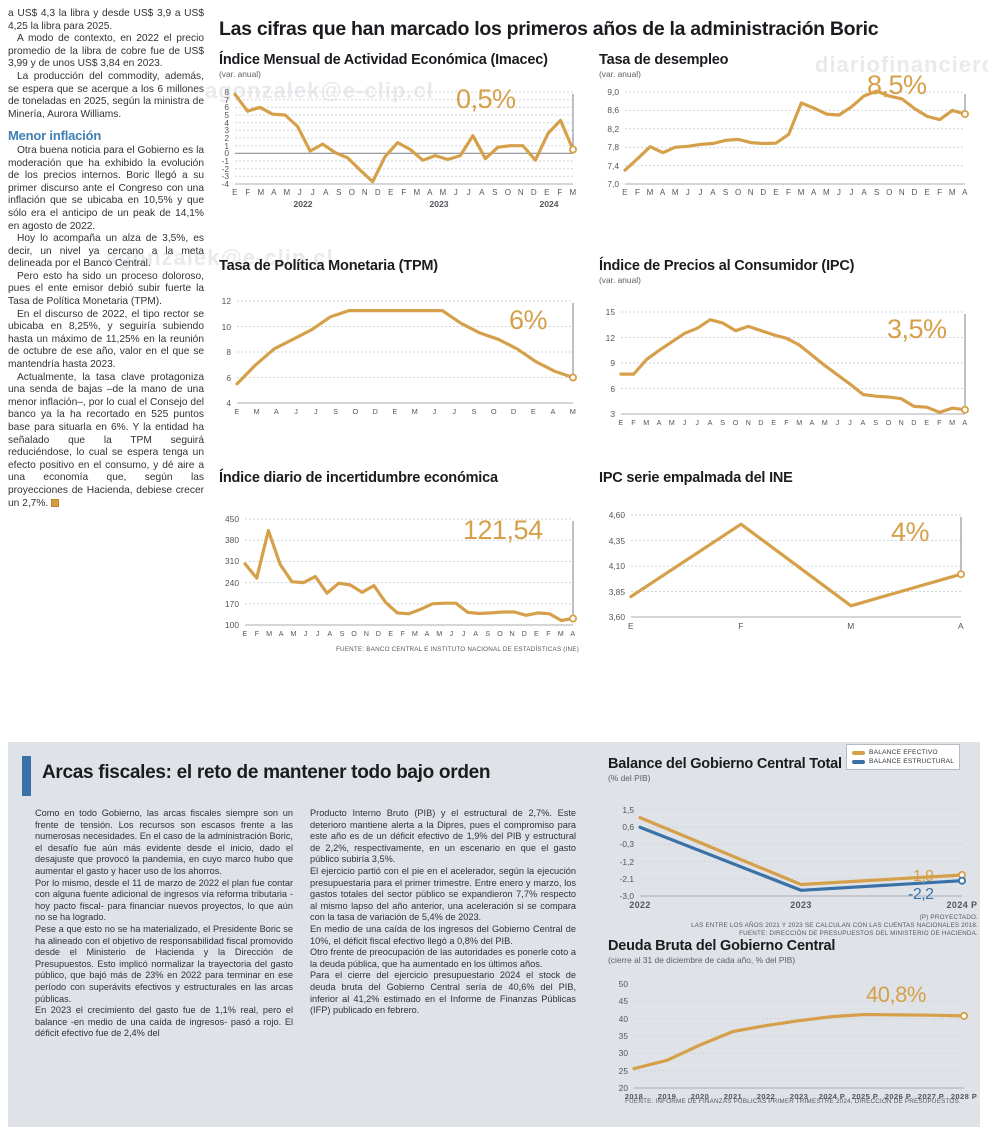  I want to click on y-axis-label: 10, so click(226, 326).